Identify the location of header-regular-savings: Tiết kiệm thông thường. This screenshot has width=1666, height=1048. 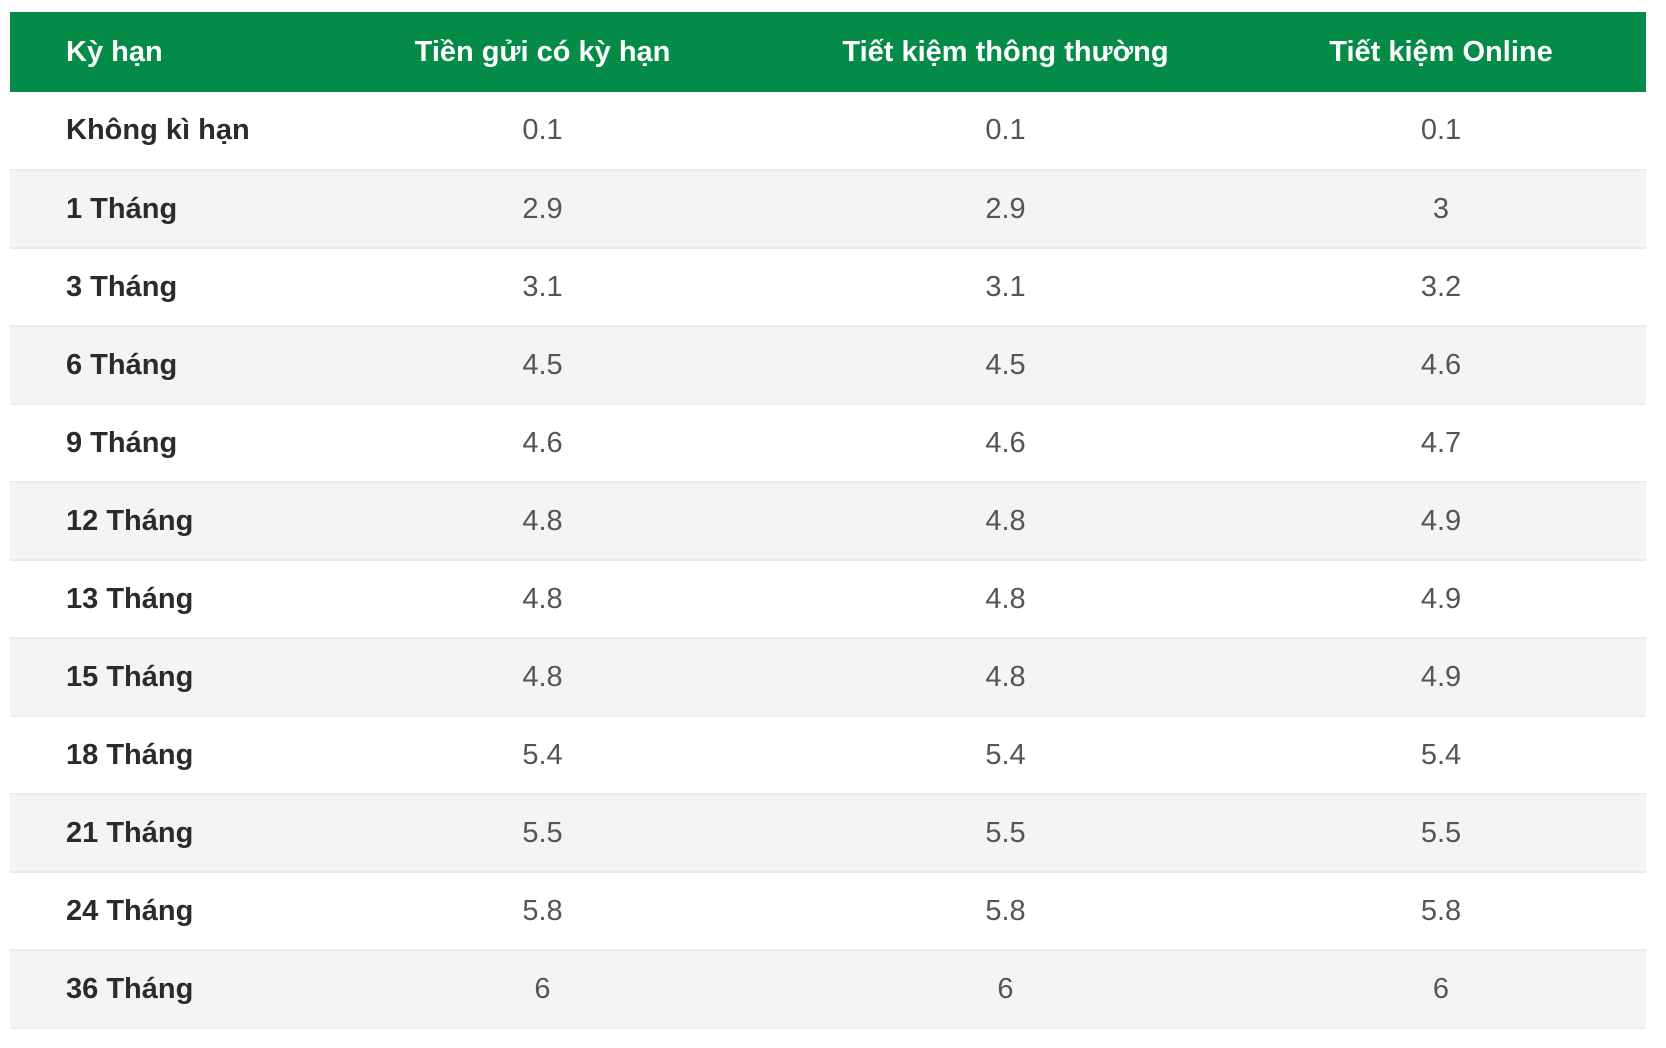
(1005, 51).